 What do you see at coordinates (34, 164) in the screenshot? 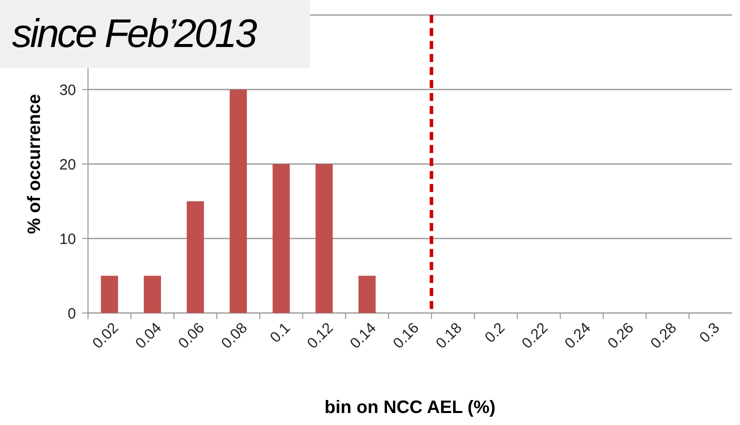
I see `y-axis-title: % of occurrence` at bounding box center [34, 164].